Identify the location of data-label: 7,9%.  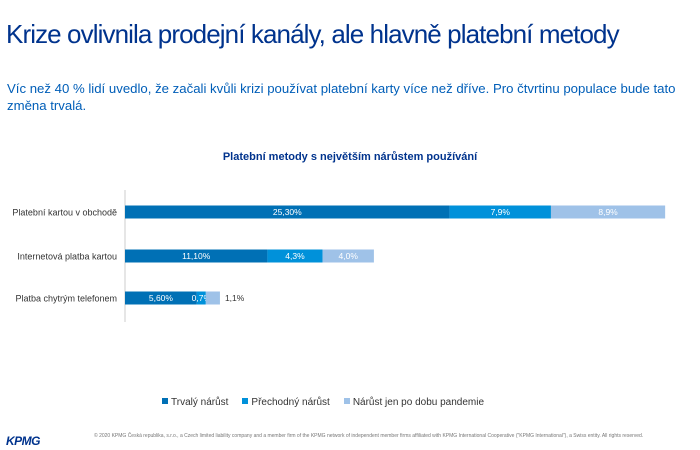
(501, 212).